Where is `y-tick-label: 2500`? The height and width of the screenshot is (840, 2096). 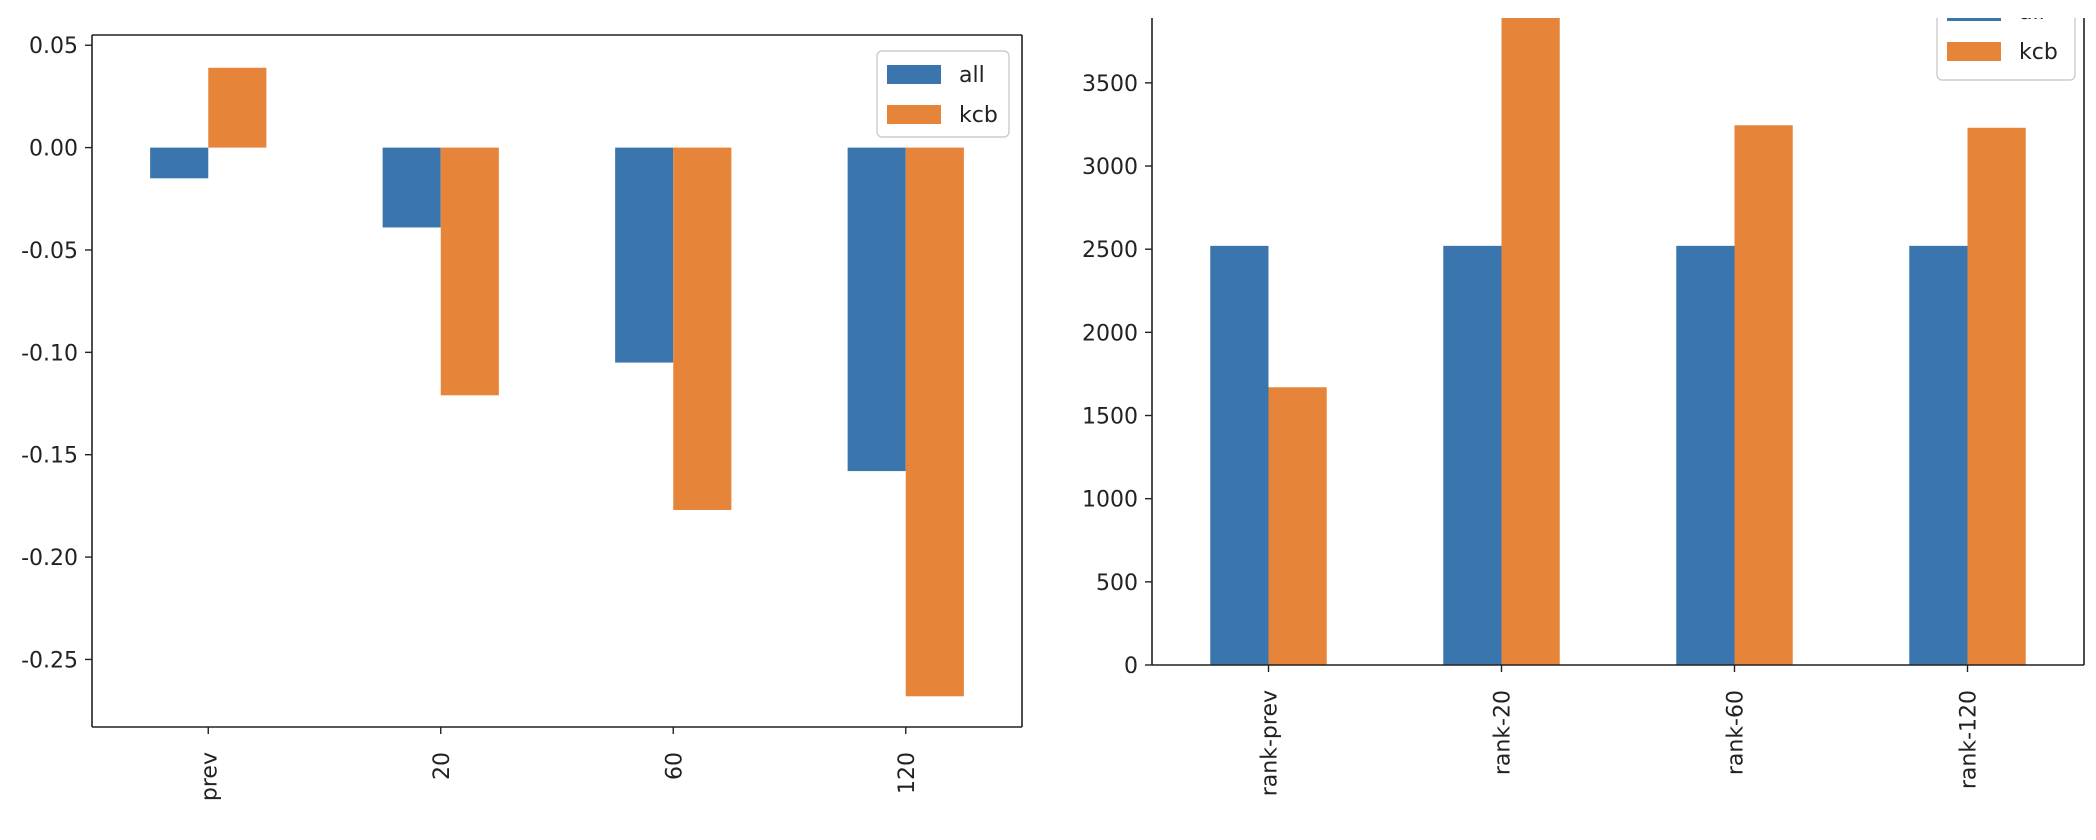
y-tick-label: 2500 is located at coordinates (1110, 250).